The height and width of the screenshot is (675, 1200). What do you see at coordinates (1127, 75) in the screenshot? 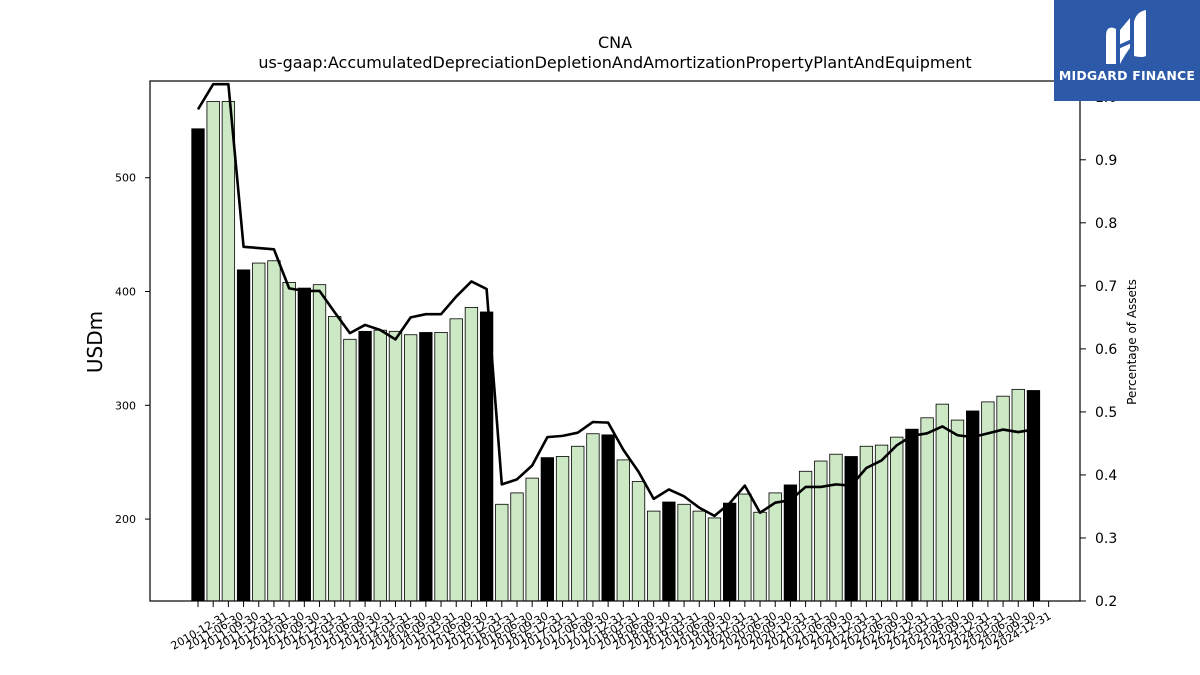
I see `brand-name: MIDGARD FINANCE` at bounding box center [1127, 75].